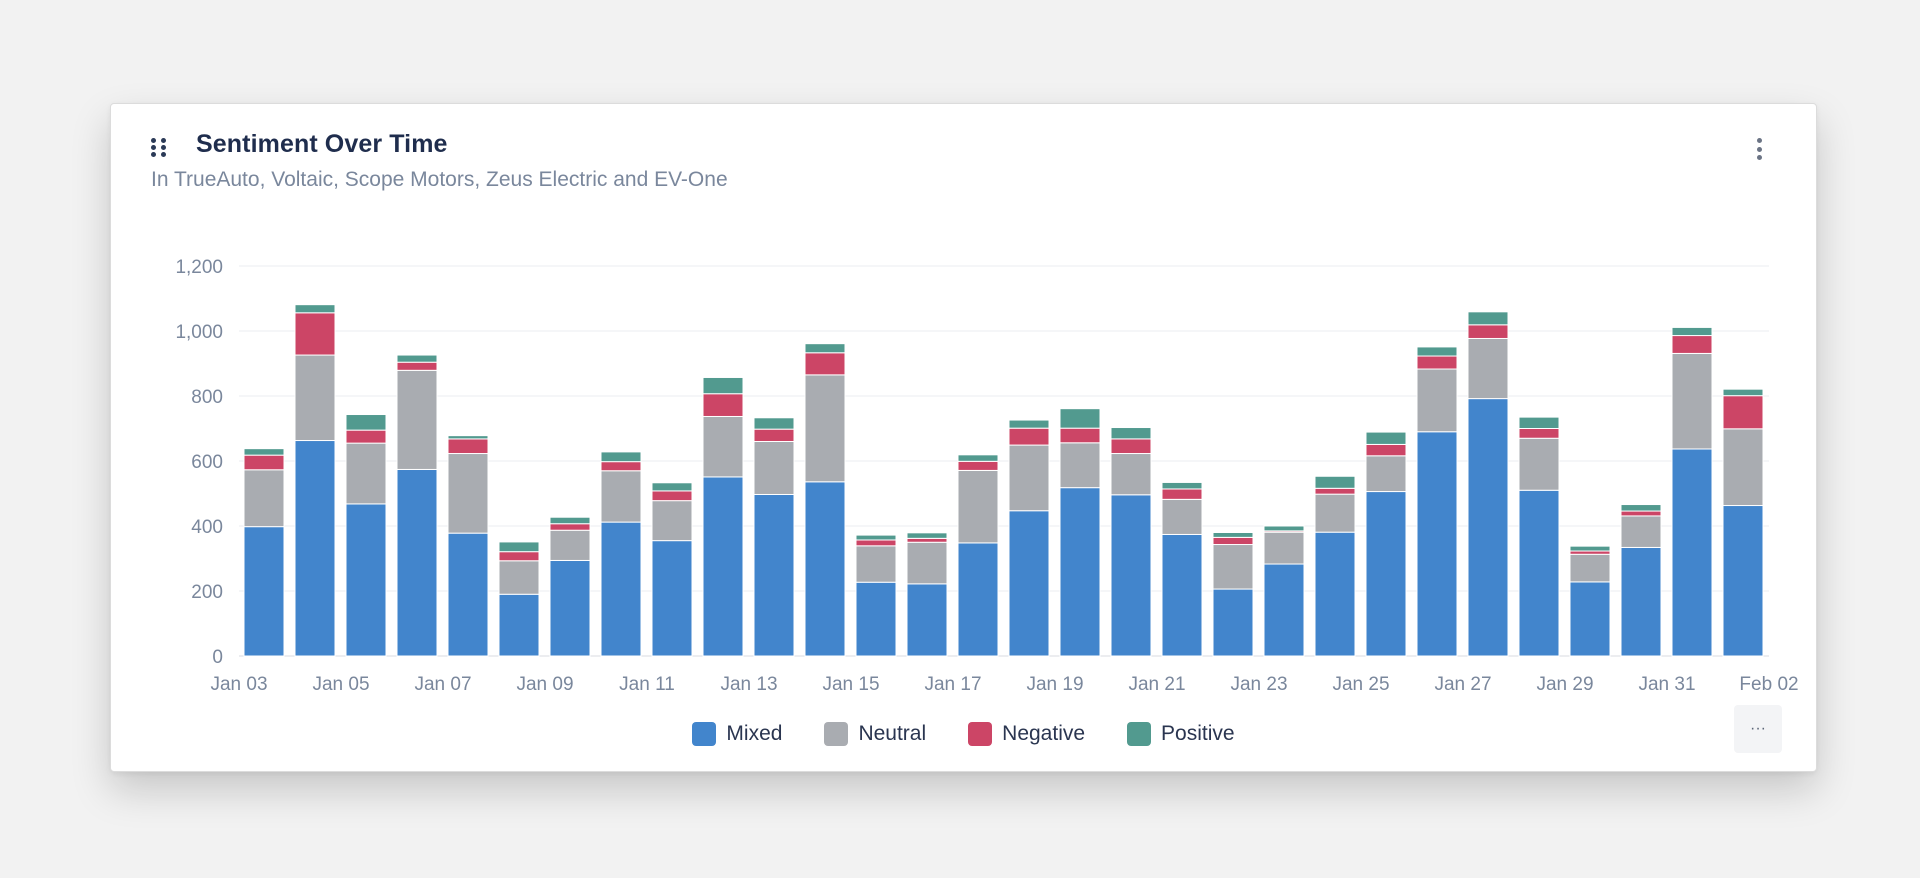 The height and width of the screenshot is (878, 1920). Describe the element at coordinates (207, 462) in the screenshot. I see `y-tick-label: 600` at that location.